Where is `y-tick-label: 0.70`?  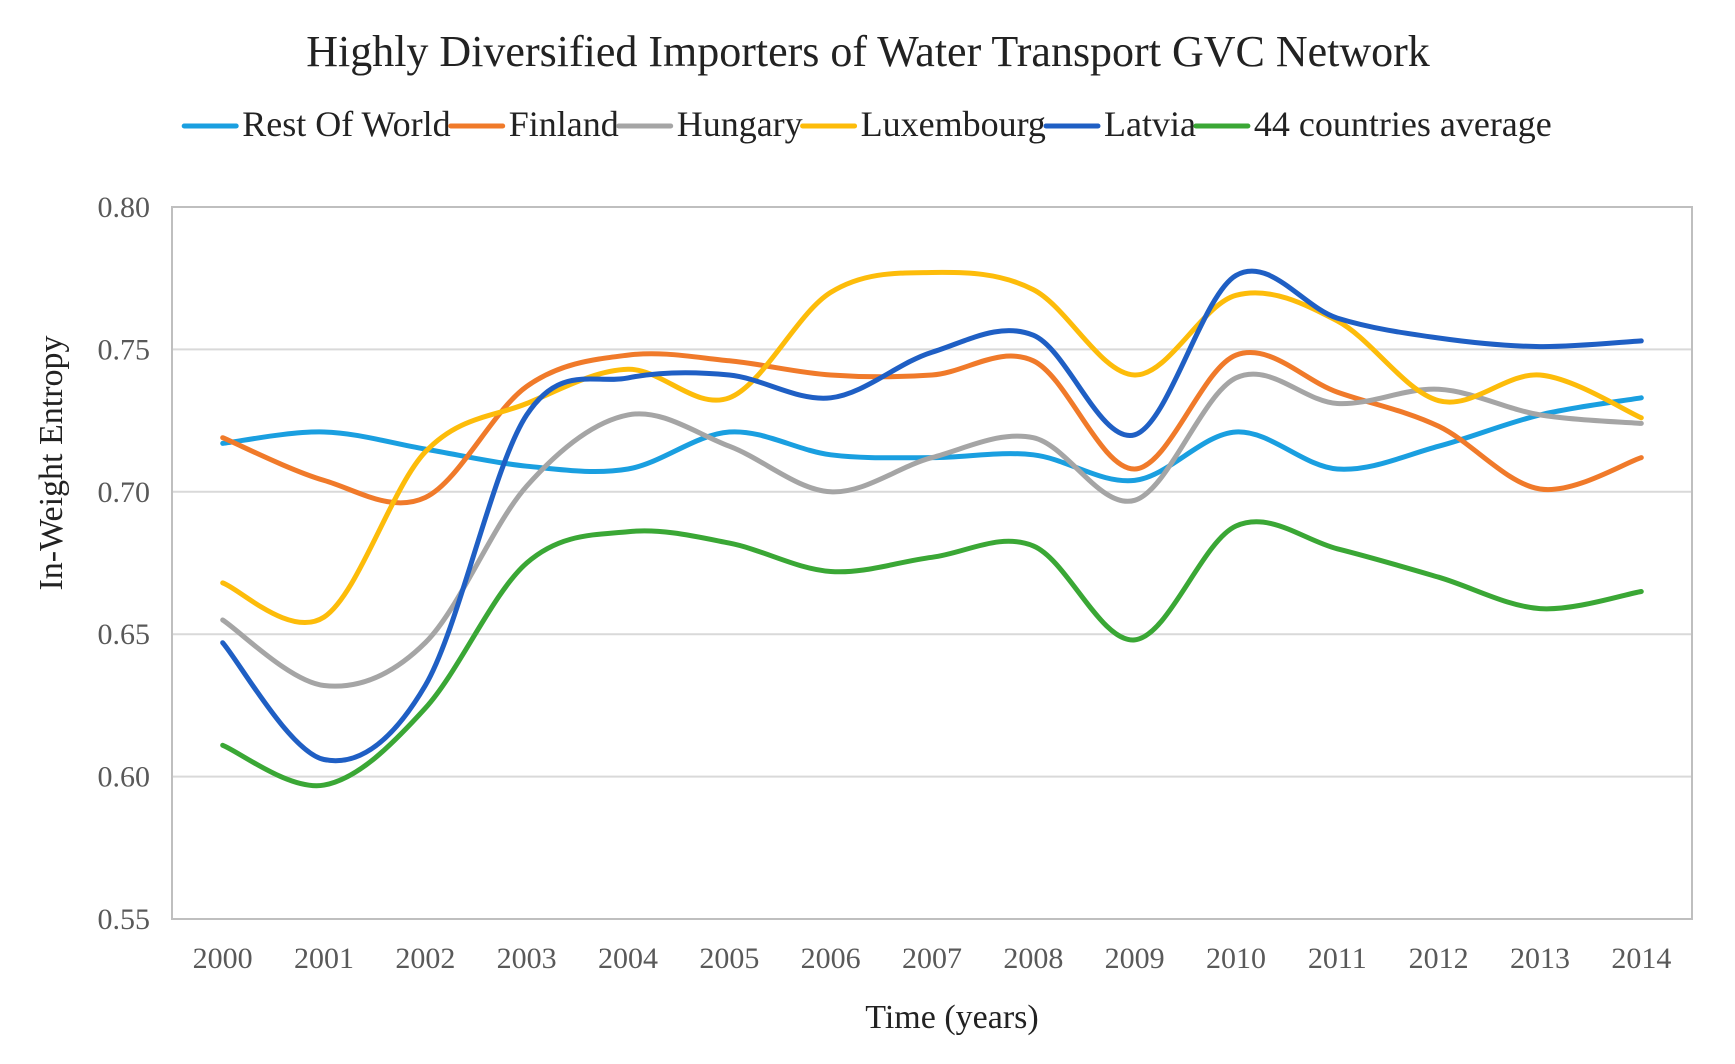
y-tick-label: 0.70 is located at coordinates (124, 492).